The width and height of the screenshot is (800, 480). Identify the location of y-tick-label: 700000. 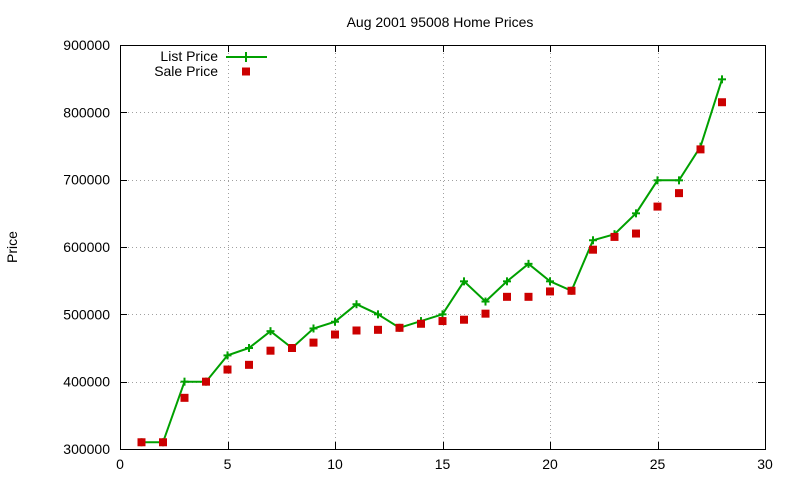
(86, 180).